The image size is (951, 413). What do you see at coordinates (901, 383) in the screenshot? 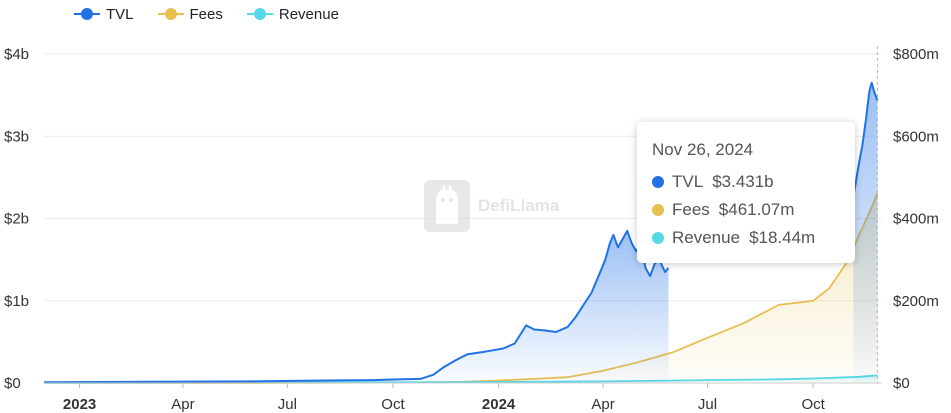
I see `y-right-tick-label: $0` at bounding box center [901, 383].